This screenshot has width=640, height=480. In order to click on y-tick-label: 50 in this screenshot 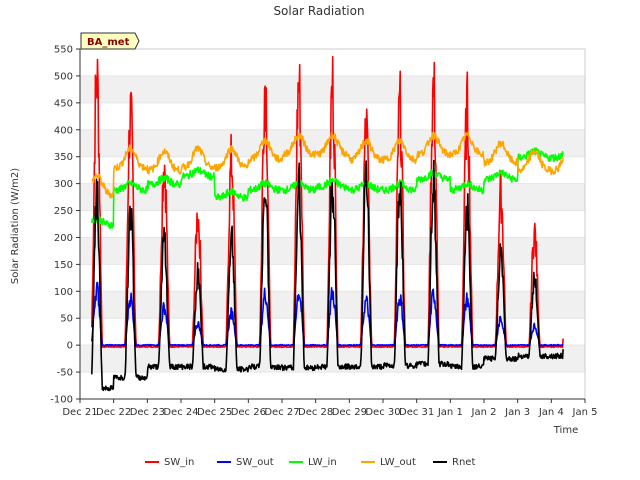, I will do `click(66, 319)`.